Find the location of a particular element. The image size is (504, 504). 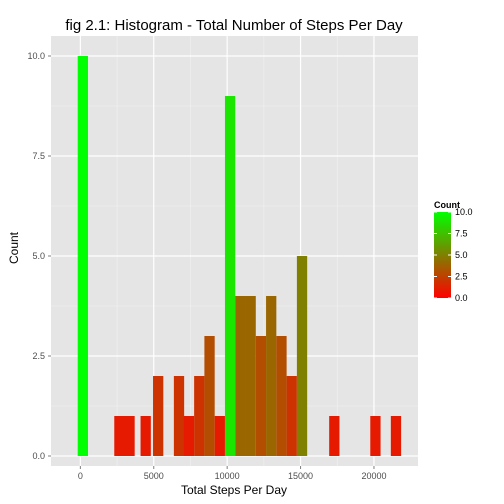

x-tick-label: 15000 is located at coordinates (300, 476).